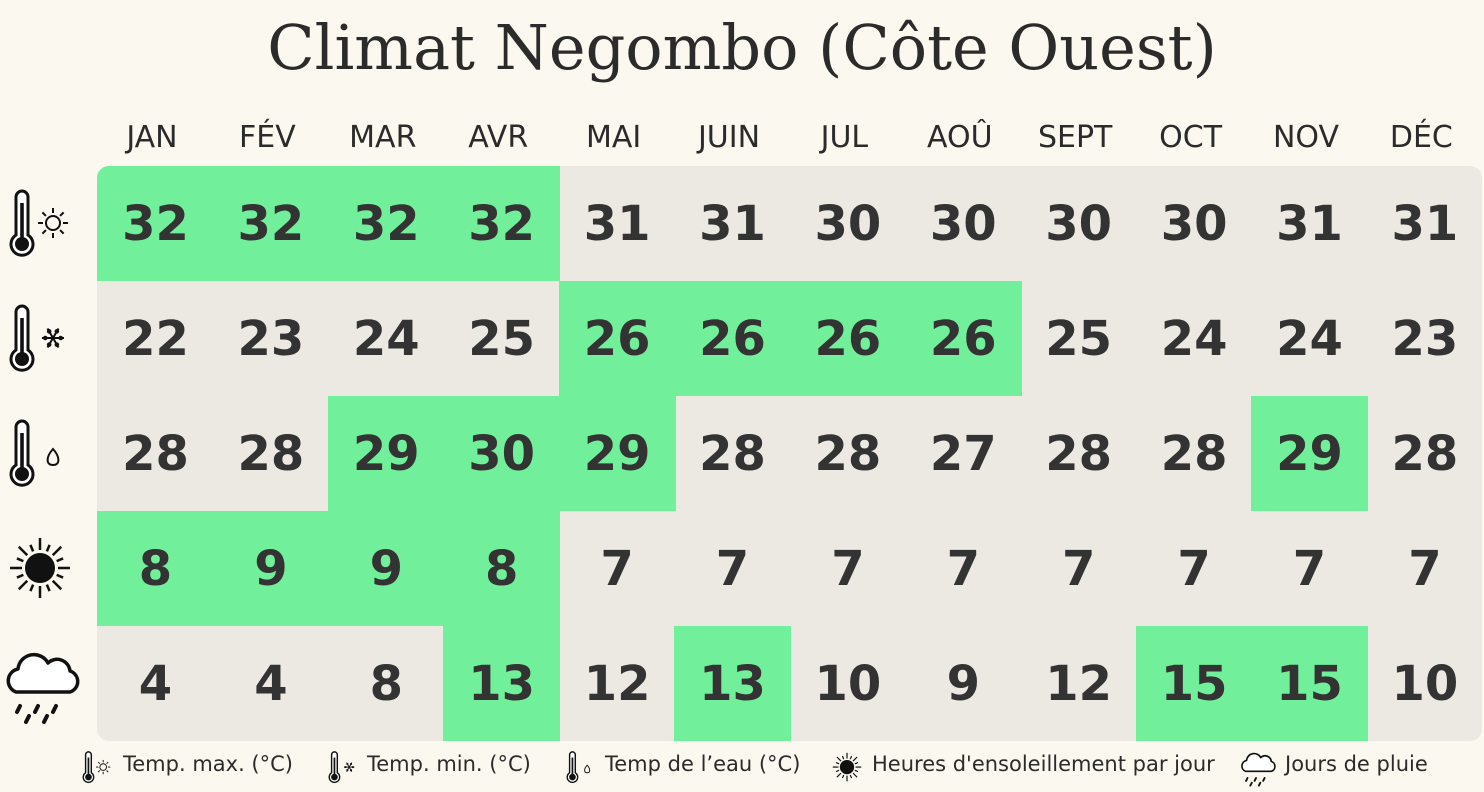 This screenshot has width=1484, height=792. What do you see at coordinates (47, 683) in the screenshot?
I see `rain-cloud-icon` at bounding box center [47, 683].